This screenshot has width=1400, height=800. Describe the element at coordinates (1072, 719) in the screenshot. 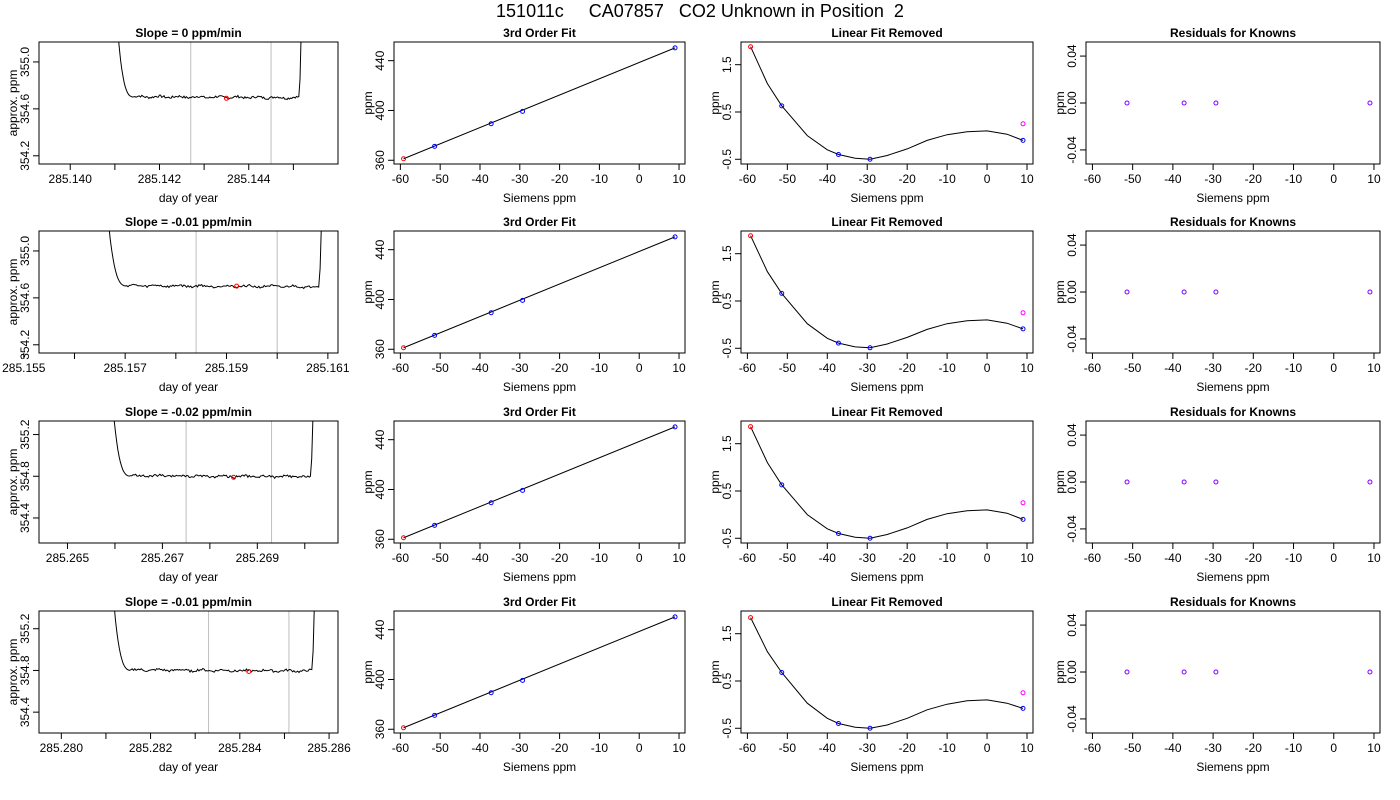

I see `y-tick-label: -0.04` at that location.